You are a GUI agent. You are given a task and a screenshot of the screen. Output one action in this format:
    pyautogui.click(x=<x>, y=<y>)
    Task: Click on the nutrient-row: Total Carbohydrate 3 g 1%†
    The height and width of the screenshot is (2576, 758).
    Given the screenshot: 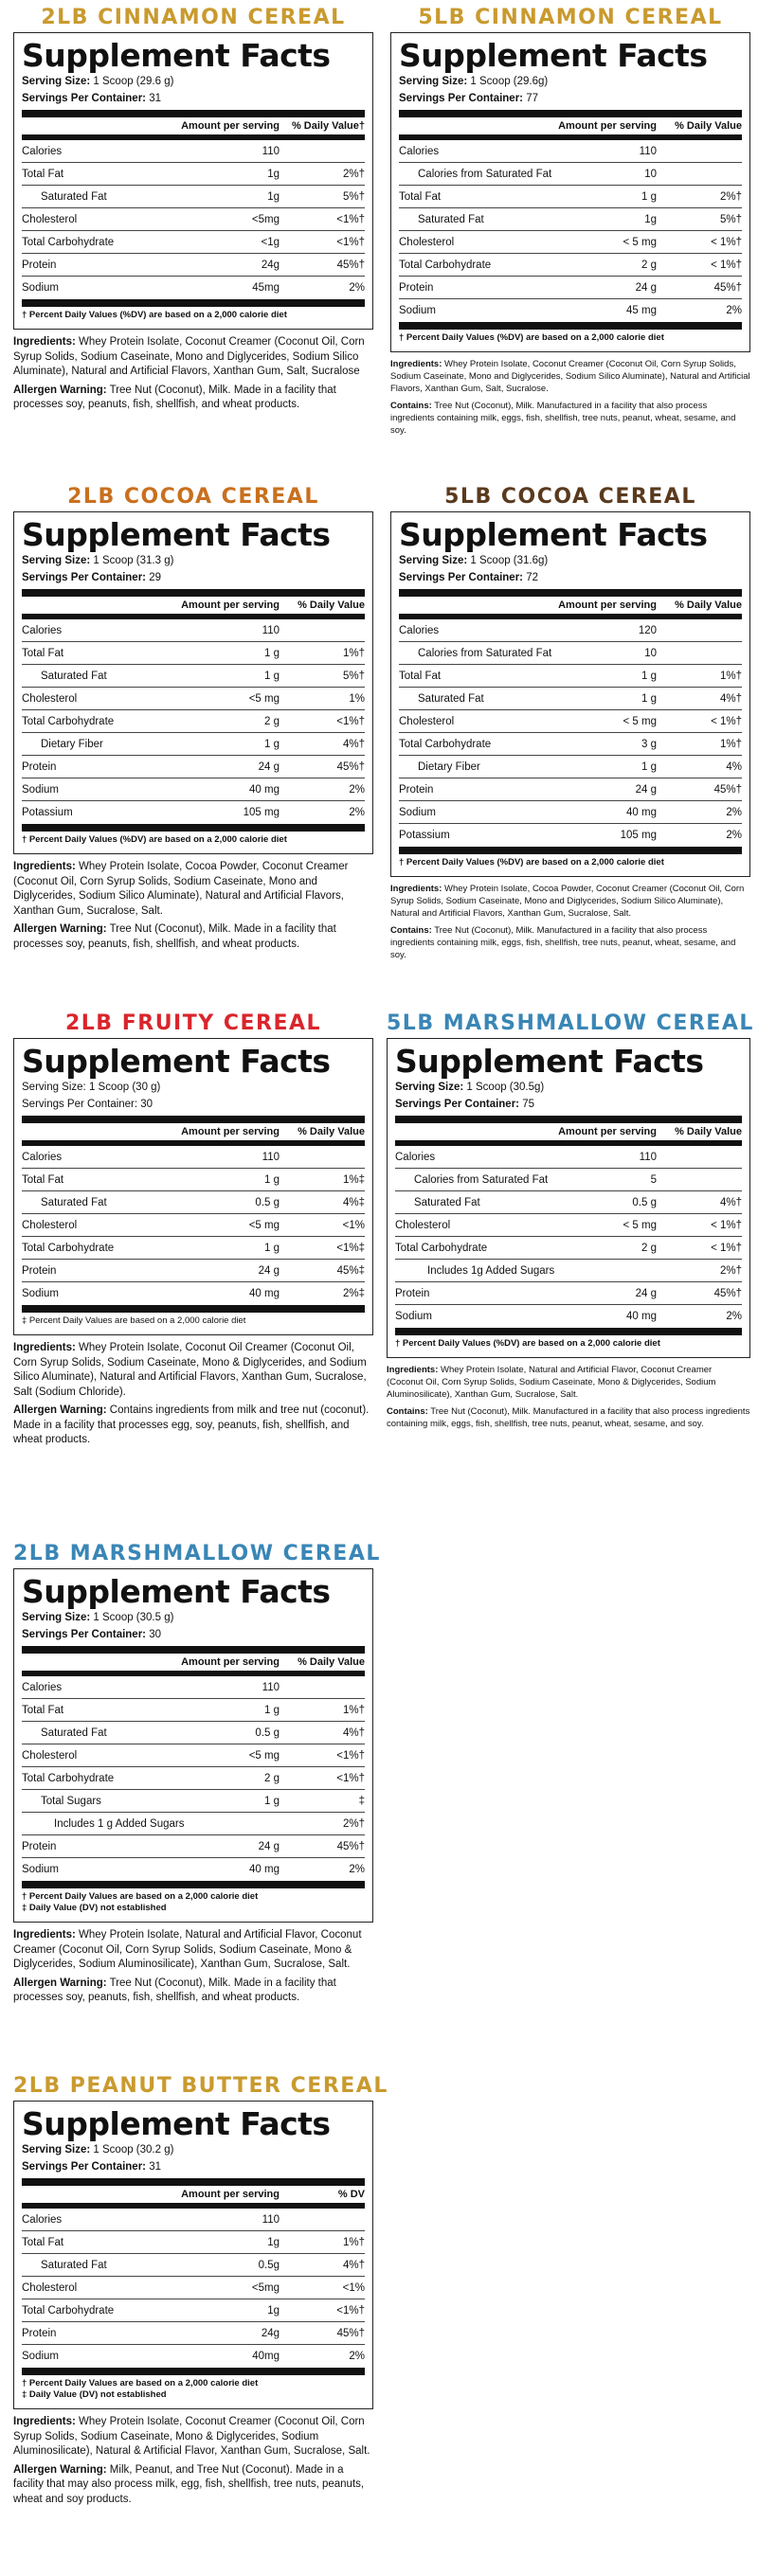 What is the action you would take?
    pyautogui.click(x=570, y=745)
    